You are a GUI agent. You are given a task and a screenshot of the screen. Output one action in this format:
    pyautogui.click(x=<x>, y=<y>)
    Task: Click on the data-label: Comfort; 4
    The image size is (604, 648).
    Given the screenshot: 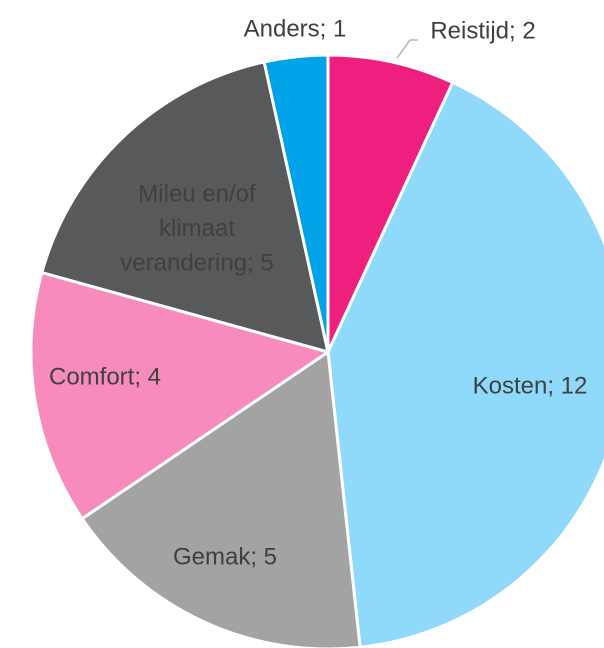 What is the action you would take?
    pyautogui.click(x=105, y=376)
    